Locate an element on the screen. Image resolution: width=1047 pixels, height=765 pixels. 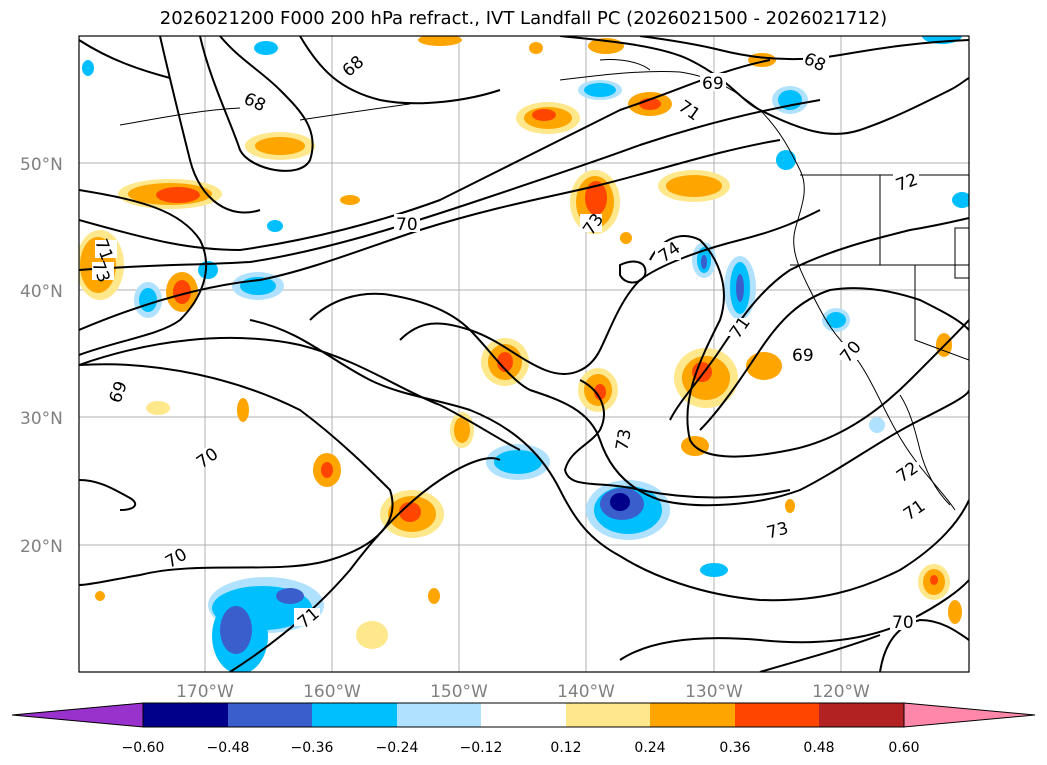
lon-label: 130°W is located at coordinates (714, 692).